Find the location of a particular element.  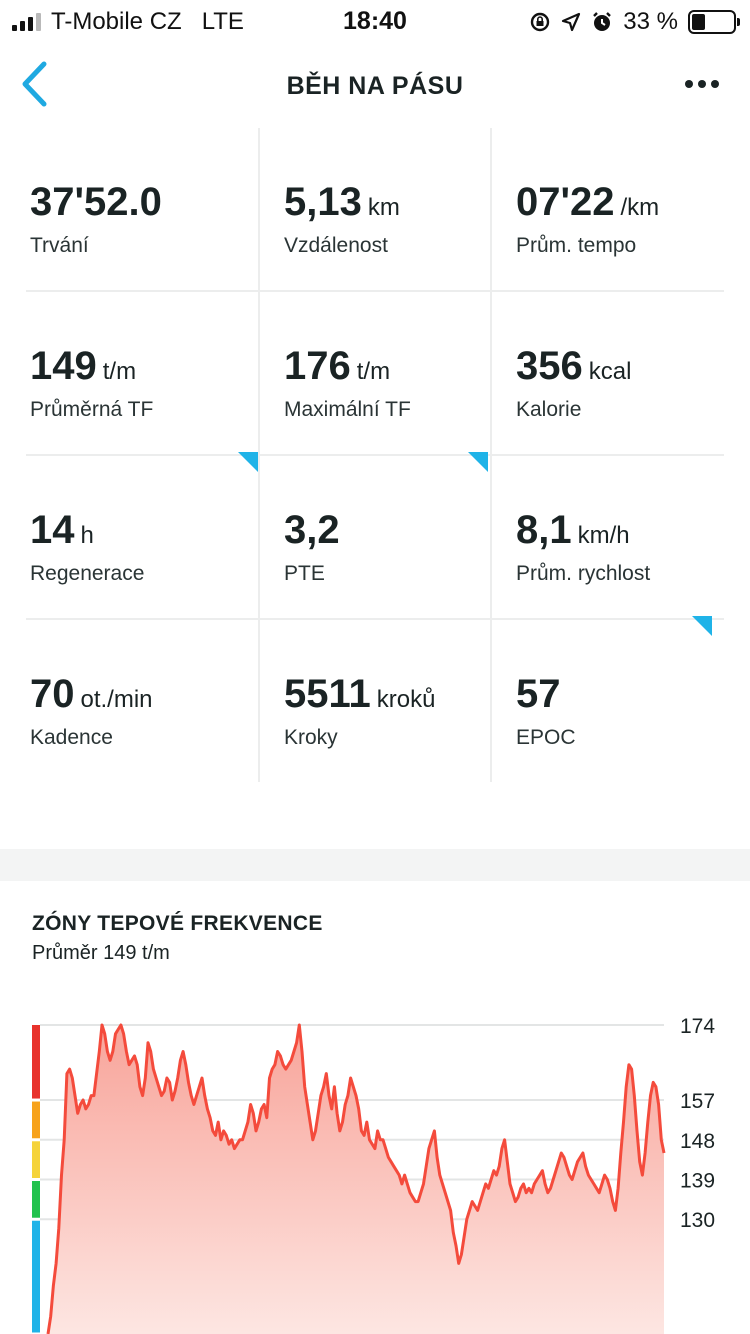

stat-unit: kcal is located at coordinates (610, 371).